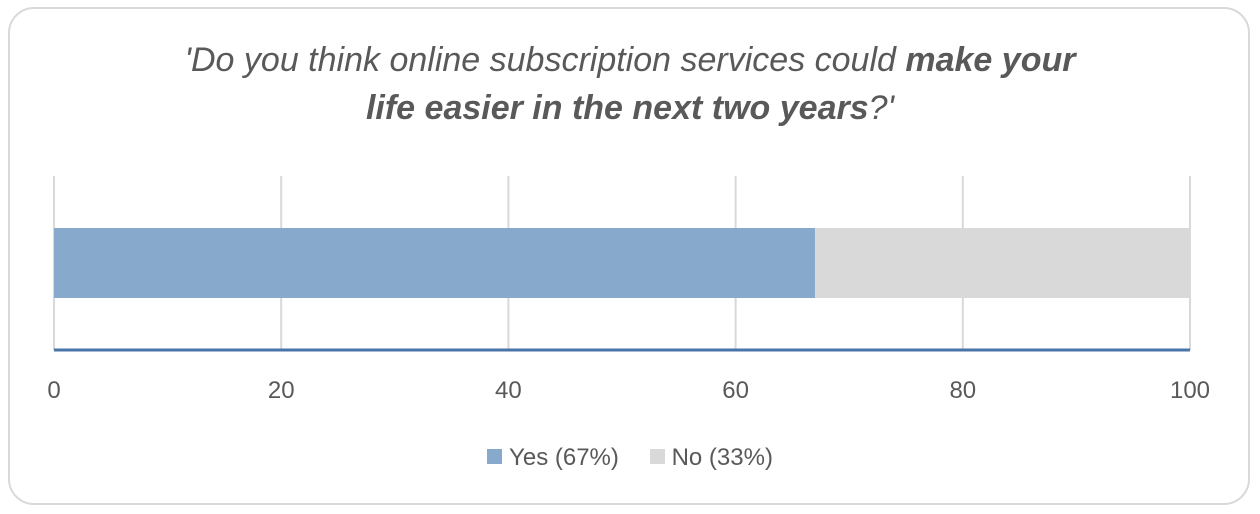  What do you see at coordinates (990, 60) in the screenshot?
I see `title-line1-bold: make your` at bounding box center [990, 60].